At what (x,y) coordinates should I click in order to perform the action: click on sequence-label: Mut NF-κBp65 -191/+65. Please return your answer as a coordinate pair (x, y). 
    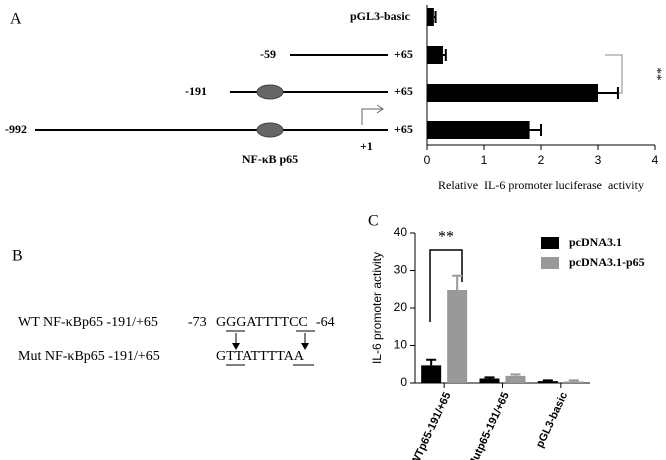
    Looking at the image, I should click on (89, 356).